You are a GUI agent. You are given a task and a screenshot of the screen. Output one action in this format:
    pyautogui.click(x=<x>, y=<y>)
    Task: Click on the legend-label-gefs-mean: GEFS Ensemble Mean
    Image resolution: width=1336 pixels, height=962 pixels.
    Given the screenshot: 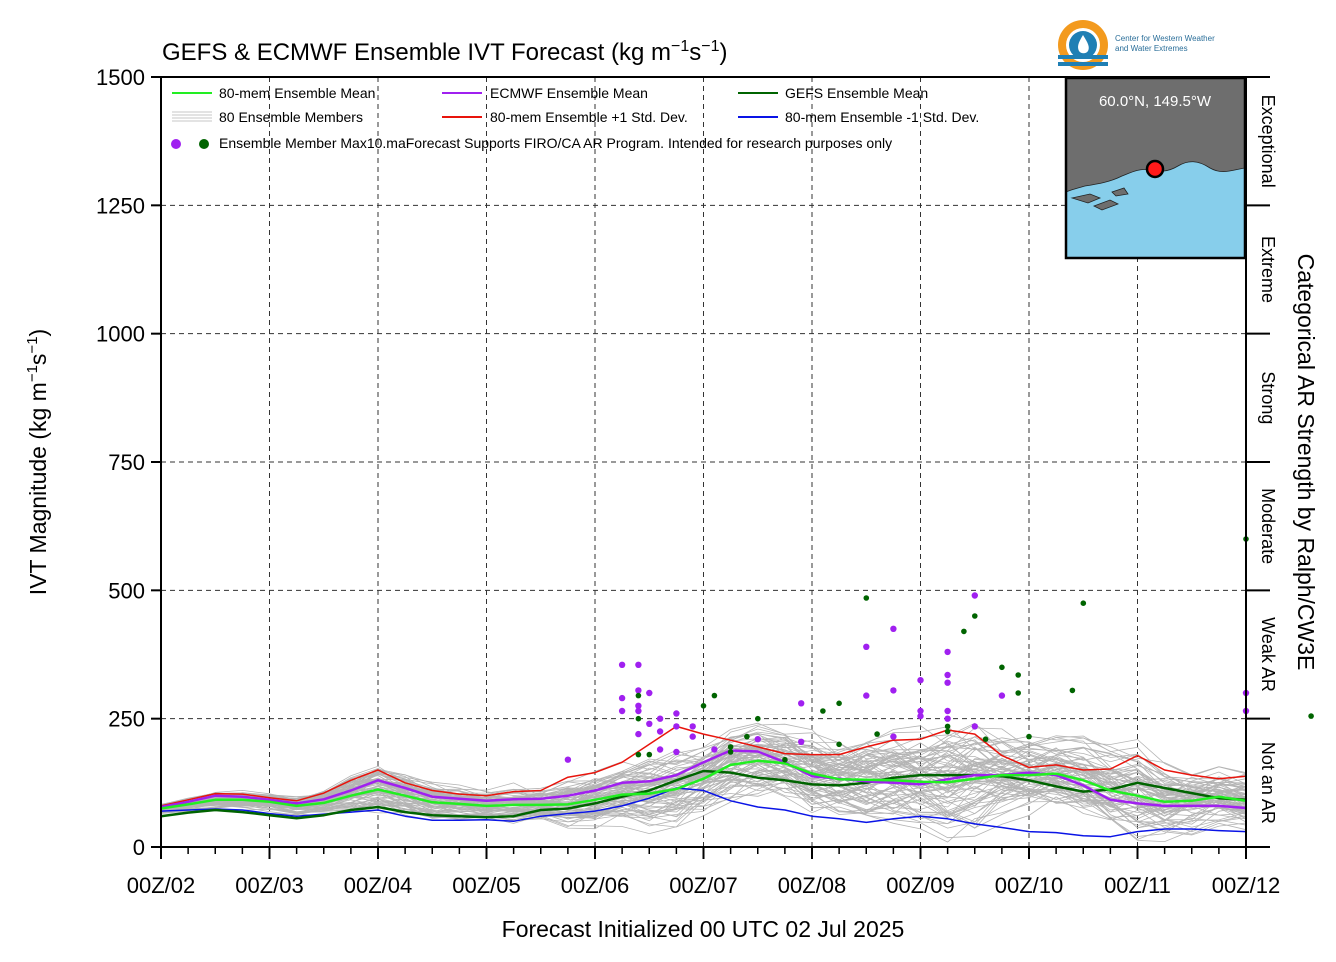 What is the action you would take?
    pyautogui.click(x=856, y=93)
    